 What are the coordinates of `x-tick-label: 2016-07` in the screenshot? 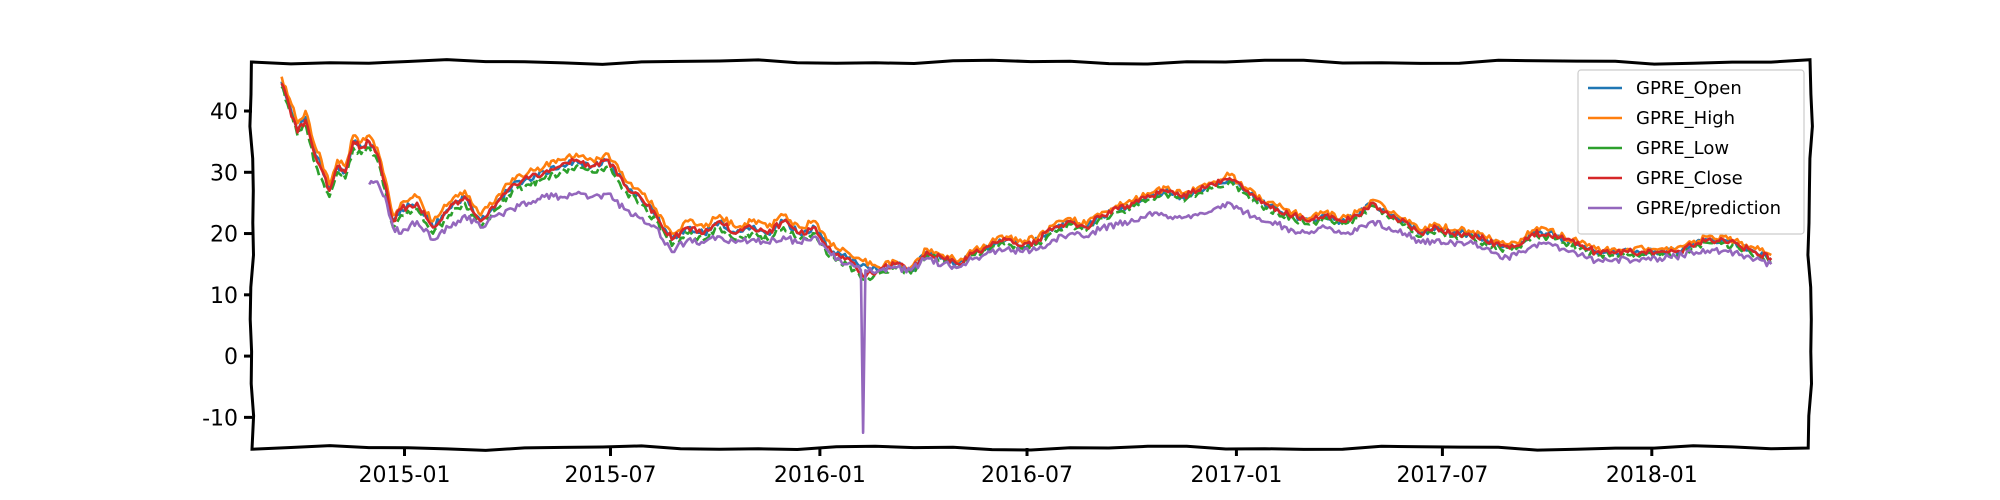 It's located at (1027, 475).